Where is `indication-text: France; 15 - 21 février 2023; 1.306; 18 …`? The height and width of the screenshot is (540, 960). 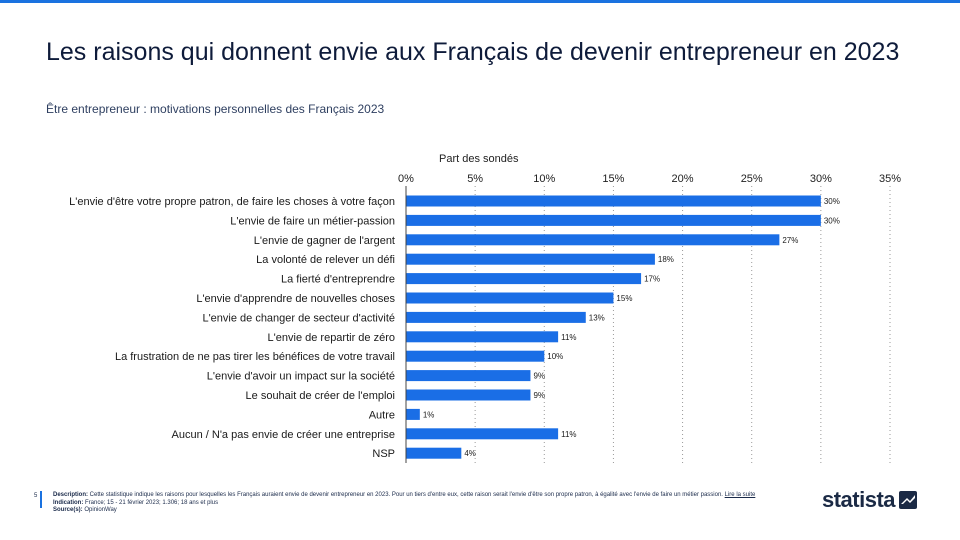
indication-text: France; 15 - 21 février 2023; 1.306; 18 … is located at coordinates (151, 502).